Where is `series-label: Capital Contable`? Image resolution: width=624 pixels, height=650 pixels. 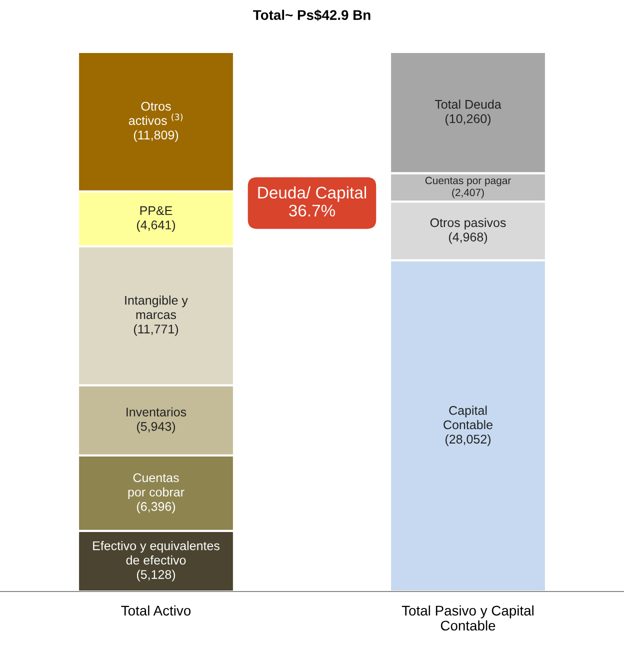 series-label: Capital Contable is located at coordinates (468, 418).